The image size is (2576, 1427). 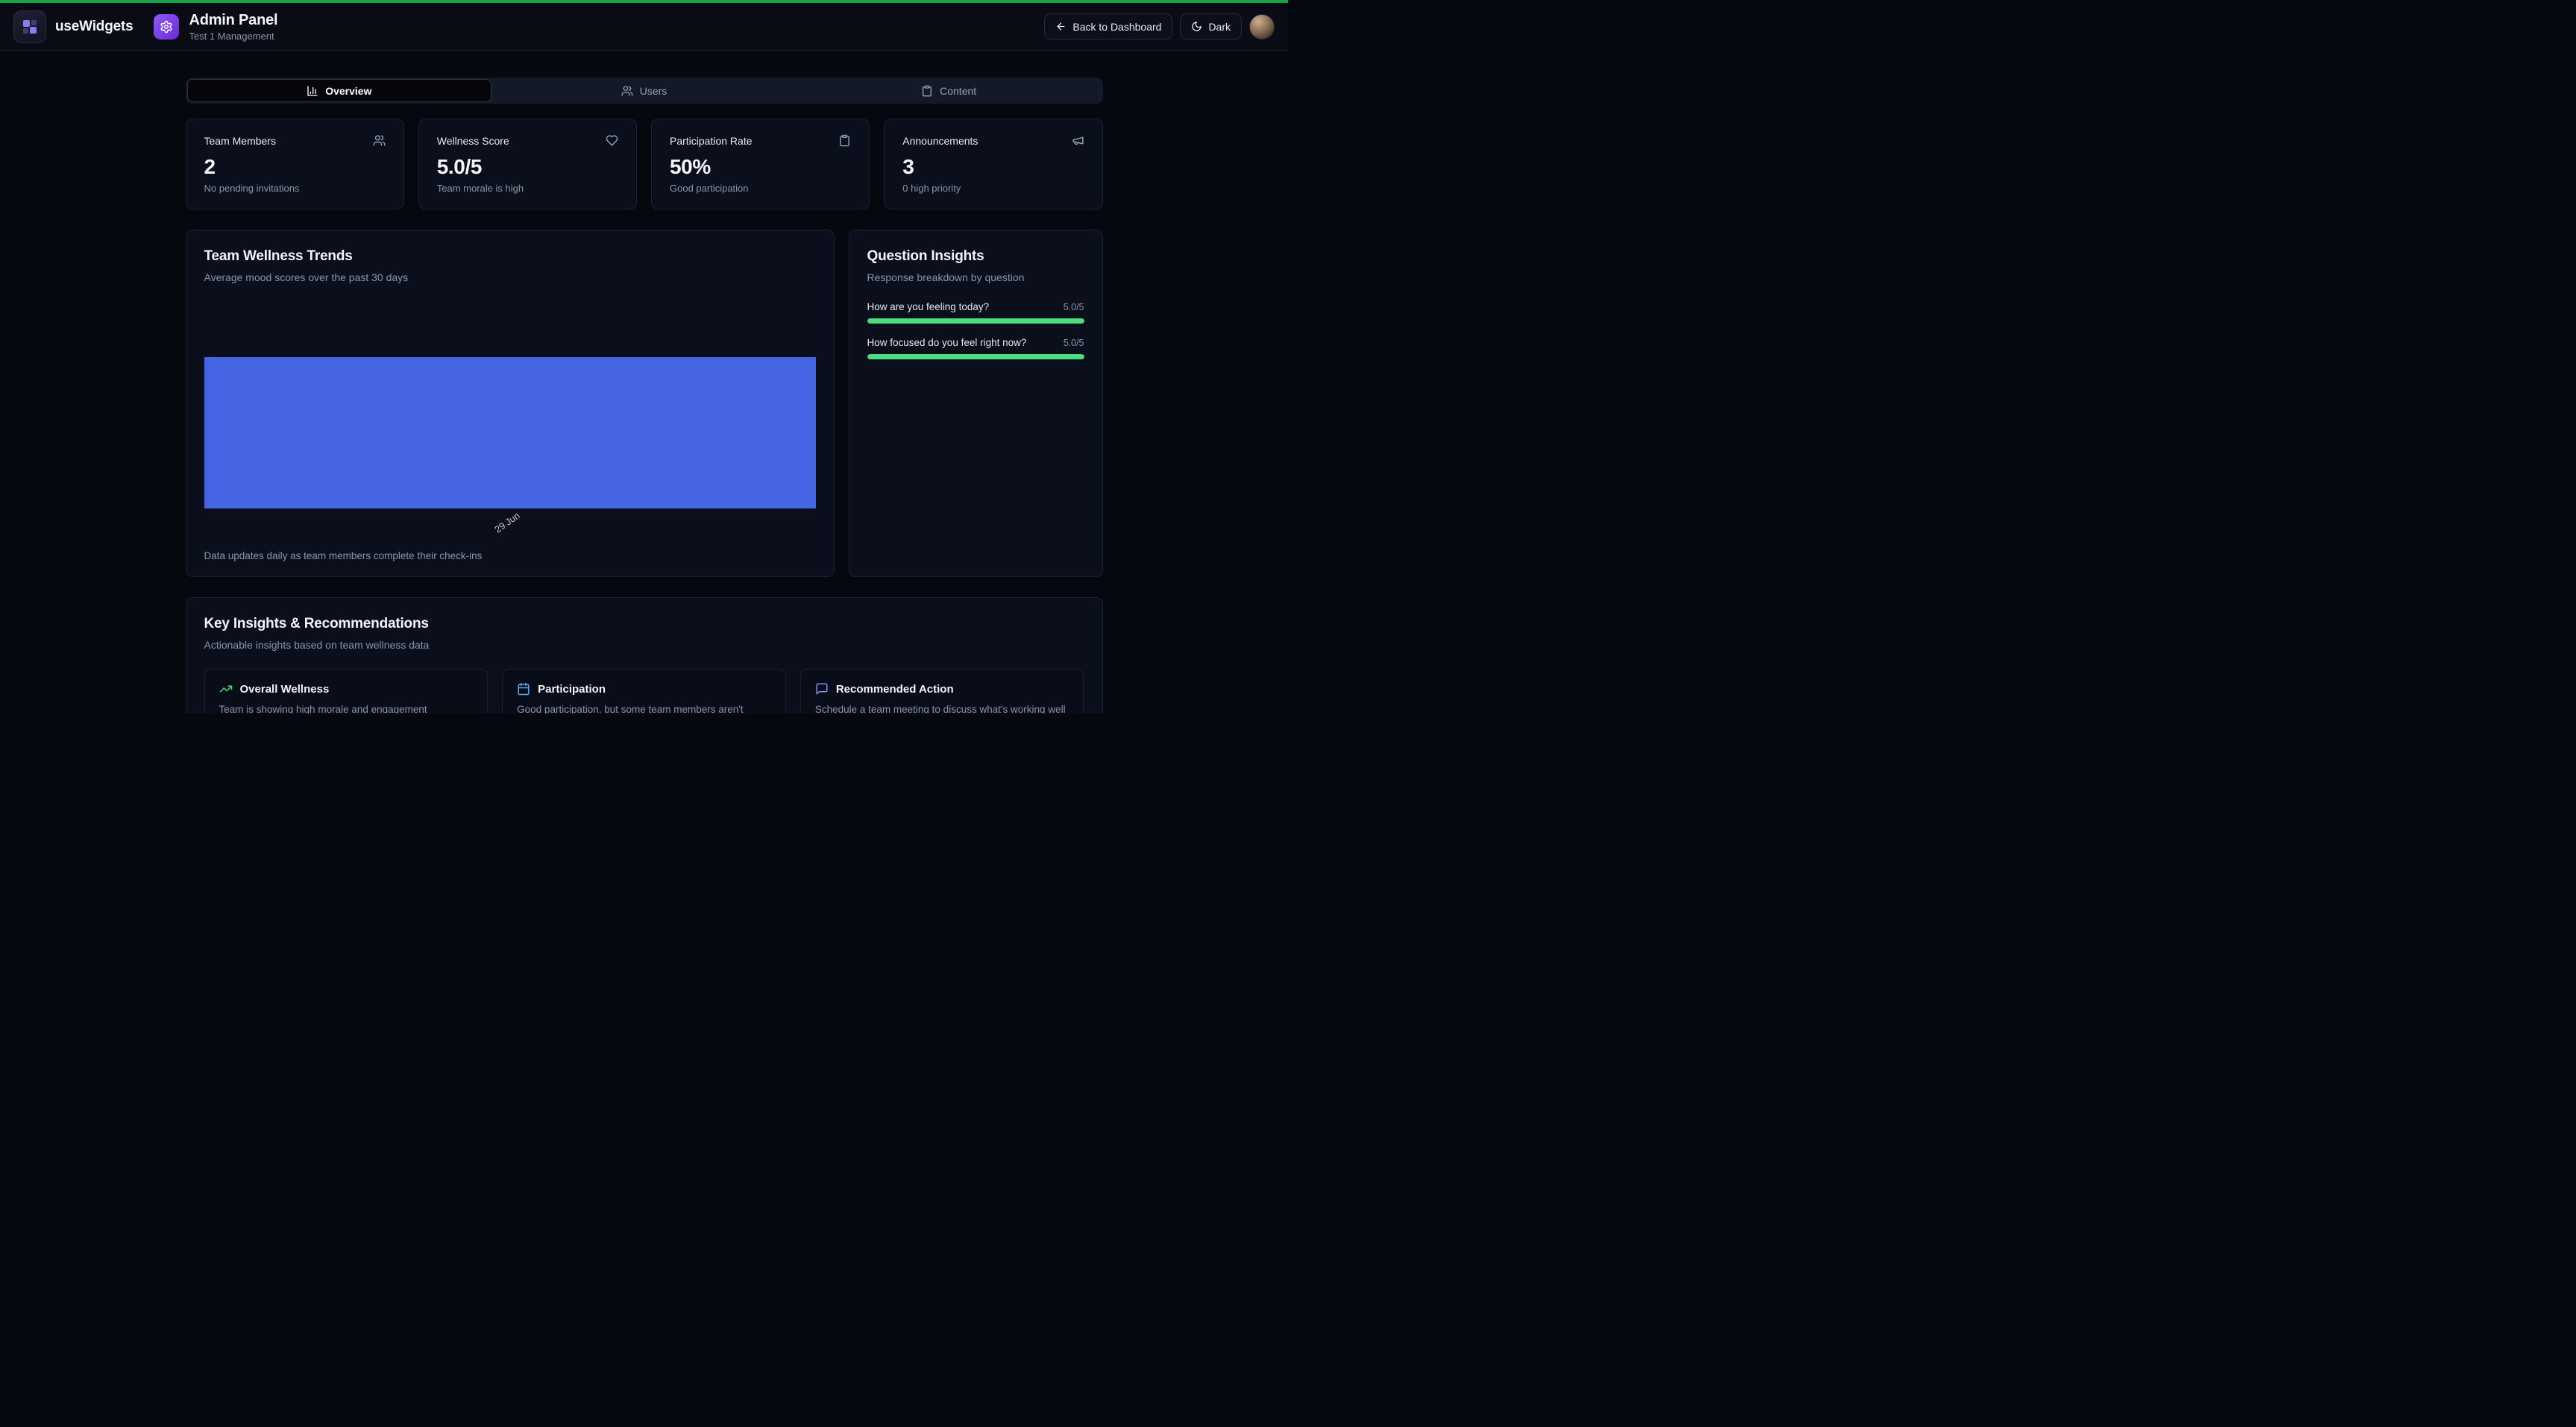 I want to click on stat-value: 50%, so click(x=691, y=166).